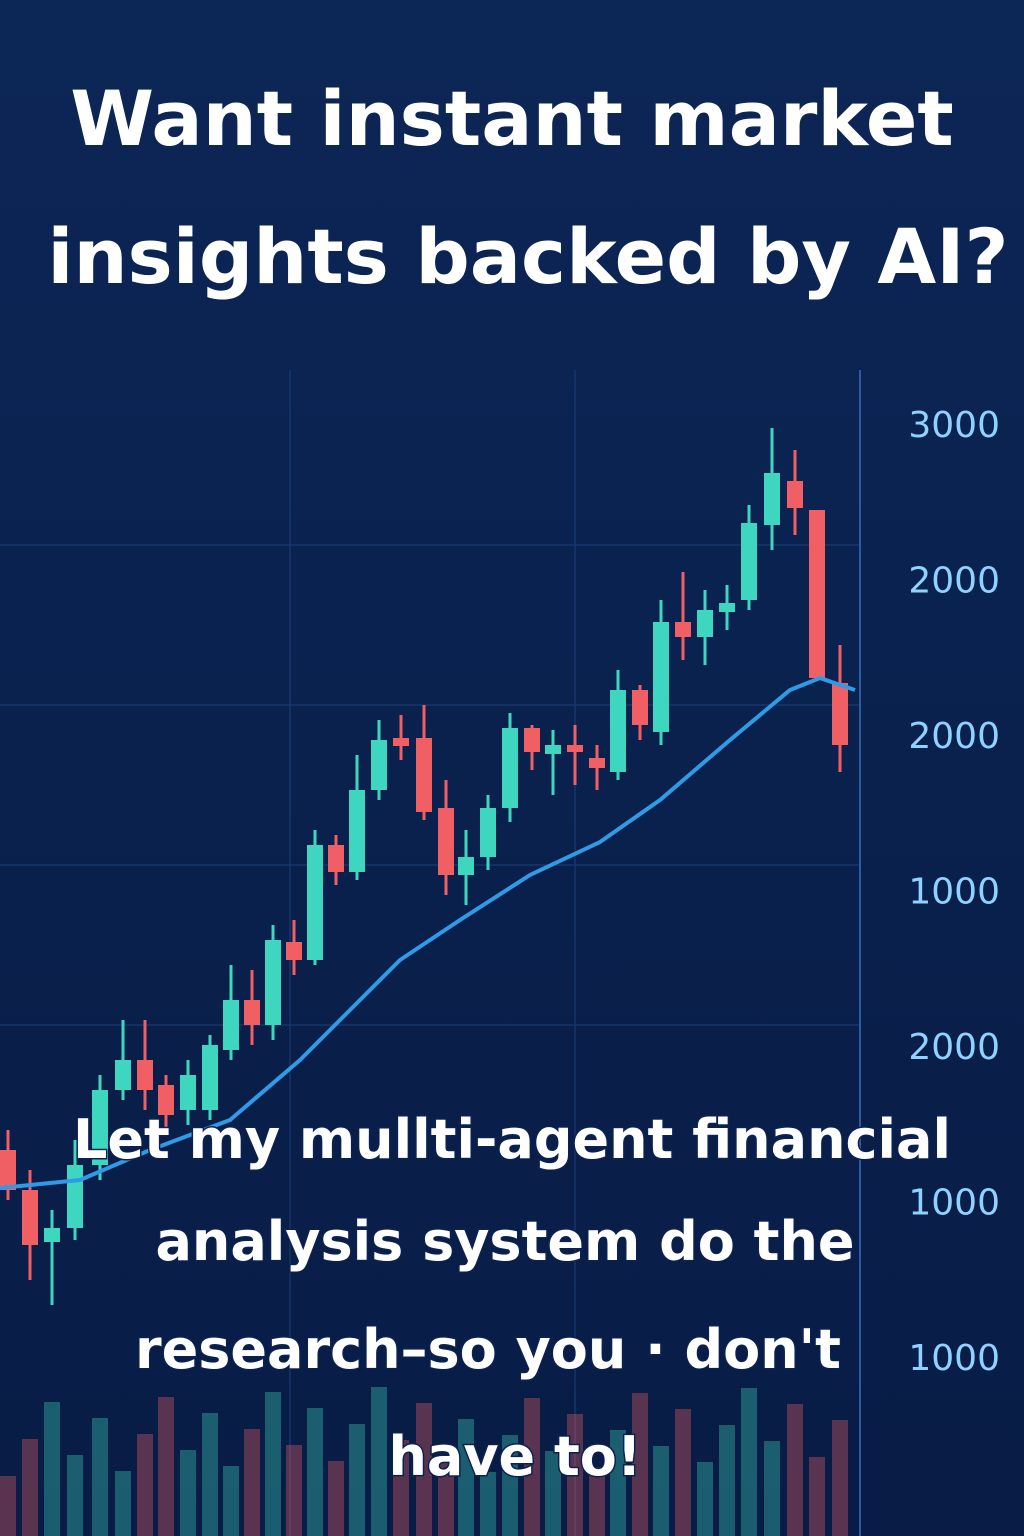 The width and height of the screenshot is (1024, 1536). What do you see at coordinates (512, 1139) in the screenshot?
I see `body-line: Let my mullti-agent financial` at bounding box center [512, 1139].